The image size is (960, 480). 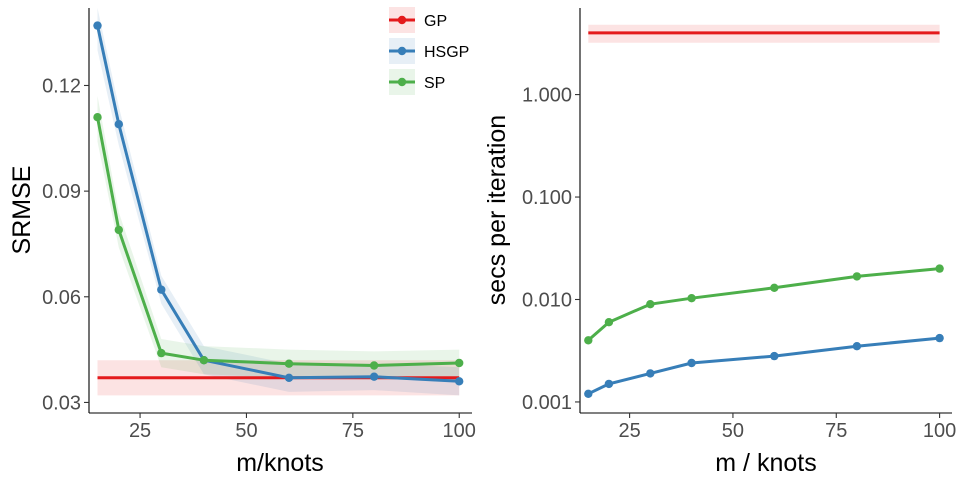 I want to click on y-tick-label: 0.100, so click(x=547, y=198).